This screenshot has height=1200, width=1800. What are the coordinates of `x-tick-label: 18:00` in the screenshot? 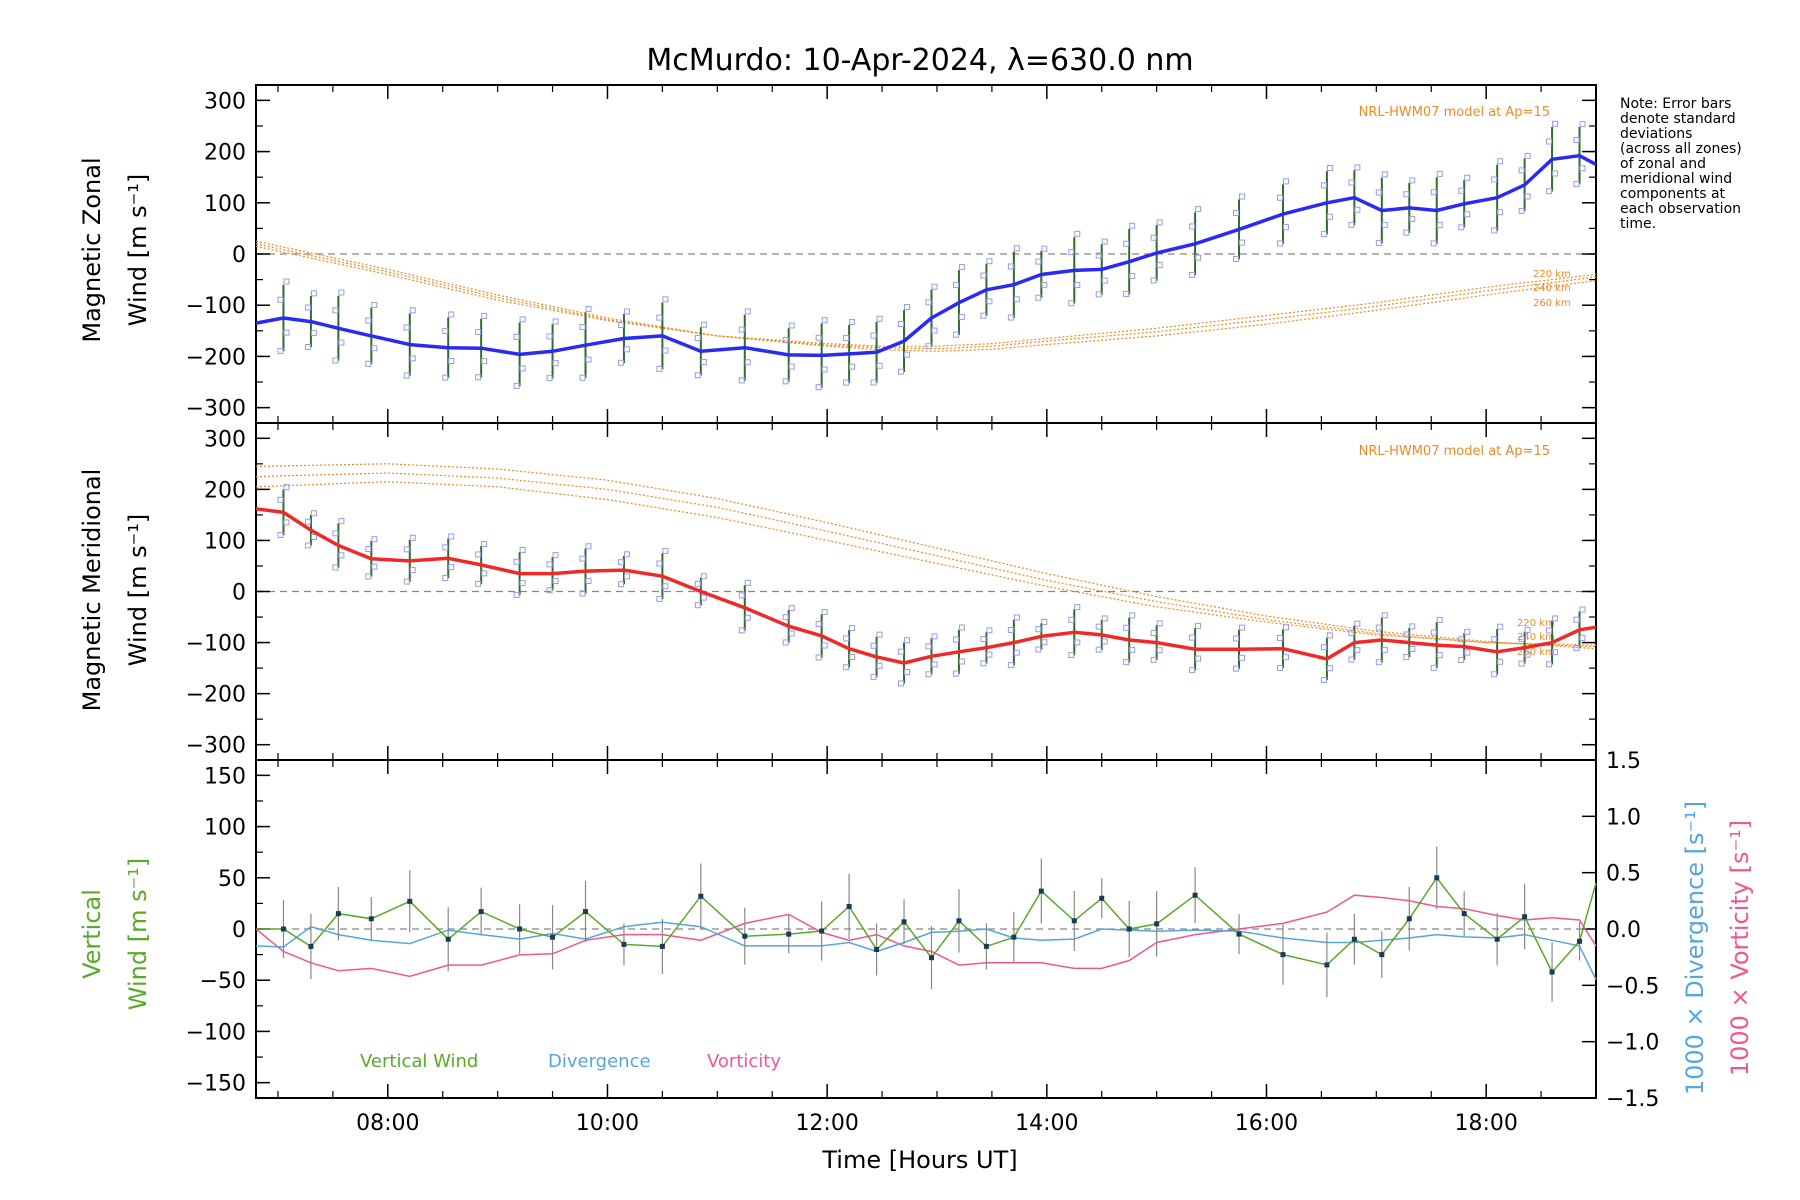 It's located at (1485, 1123).